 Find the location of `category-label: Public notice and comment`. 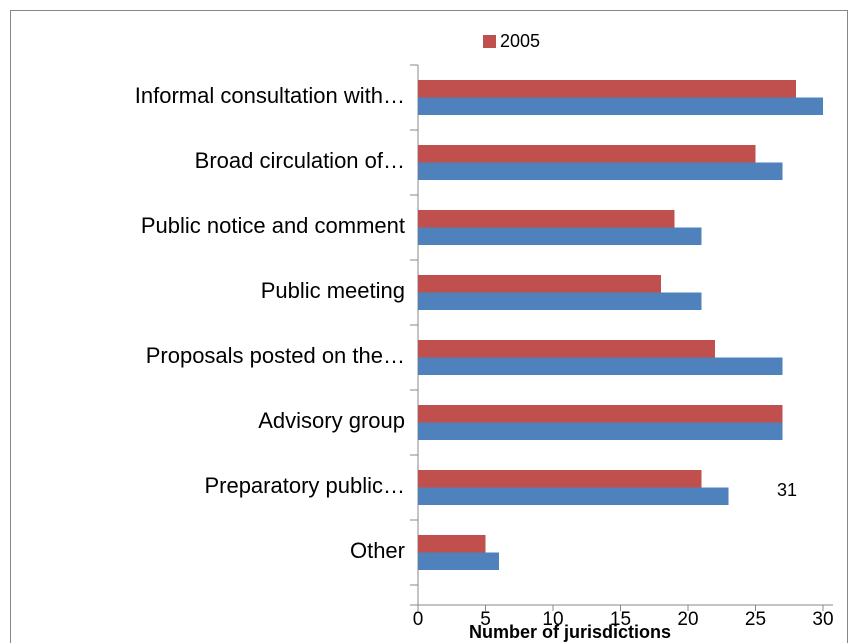

category-label: Public notice and comment is located at coordinates (273, 225).